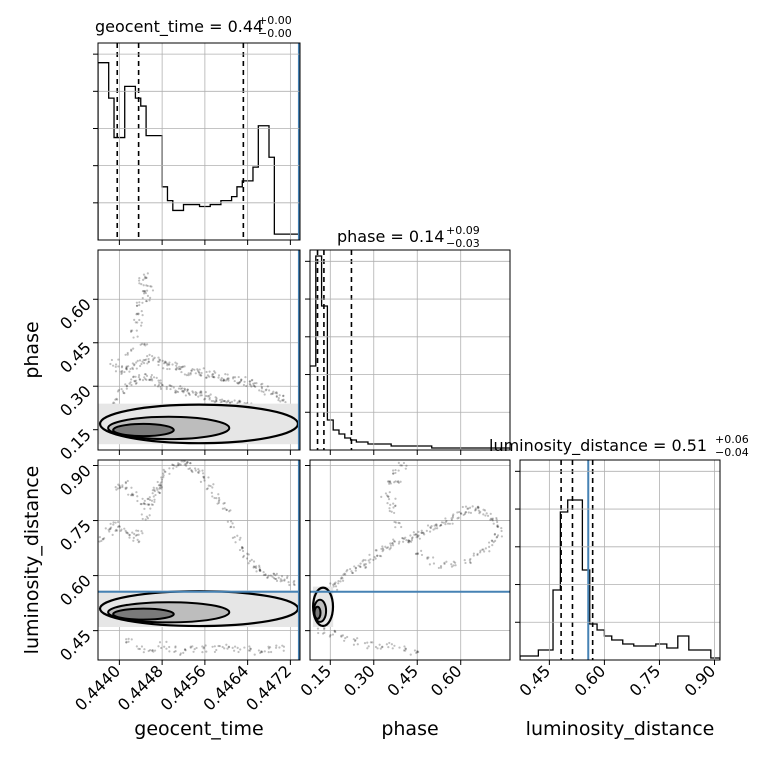 This screenshot has width=760, height=760. Describe the element at coordinates (409, 729) in the screenshot. I see `xlabel-phase: phase` at that location.